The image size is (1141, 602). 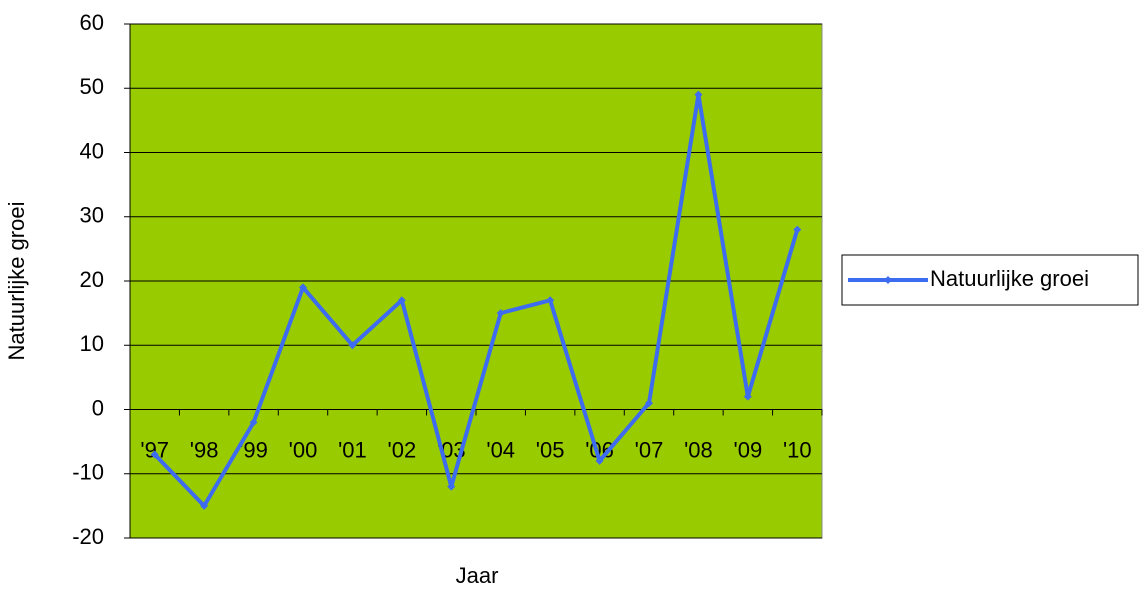 I want to click on y-tick-label: 30, so click(x=92, y=215).